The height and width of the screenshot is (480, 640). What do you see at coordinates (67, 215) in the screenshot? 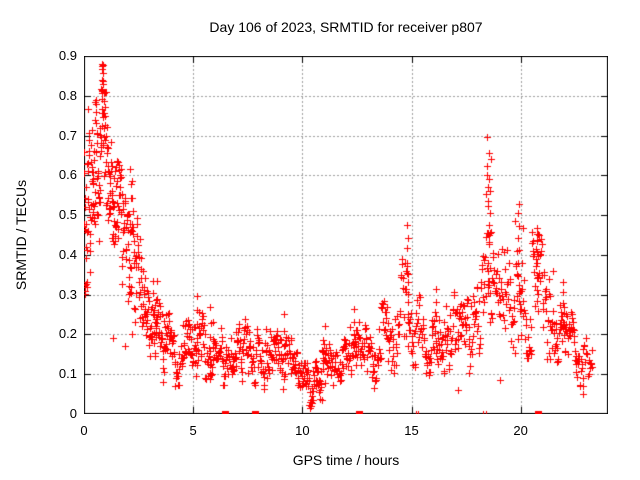
I see `y-tick-label: 0.5` at bounding box center [67, 215].